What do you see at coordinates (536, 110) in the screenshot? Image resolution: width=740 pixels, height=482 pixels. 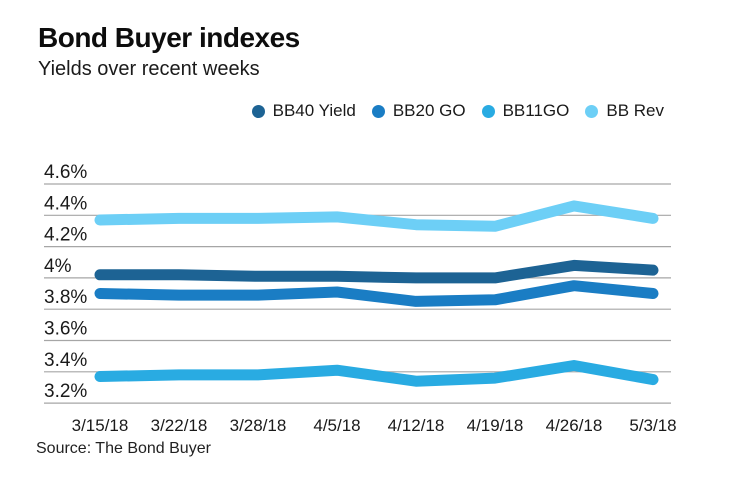 I see `legend-item-label: BB11GO` at bounding box center [536, 110].